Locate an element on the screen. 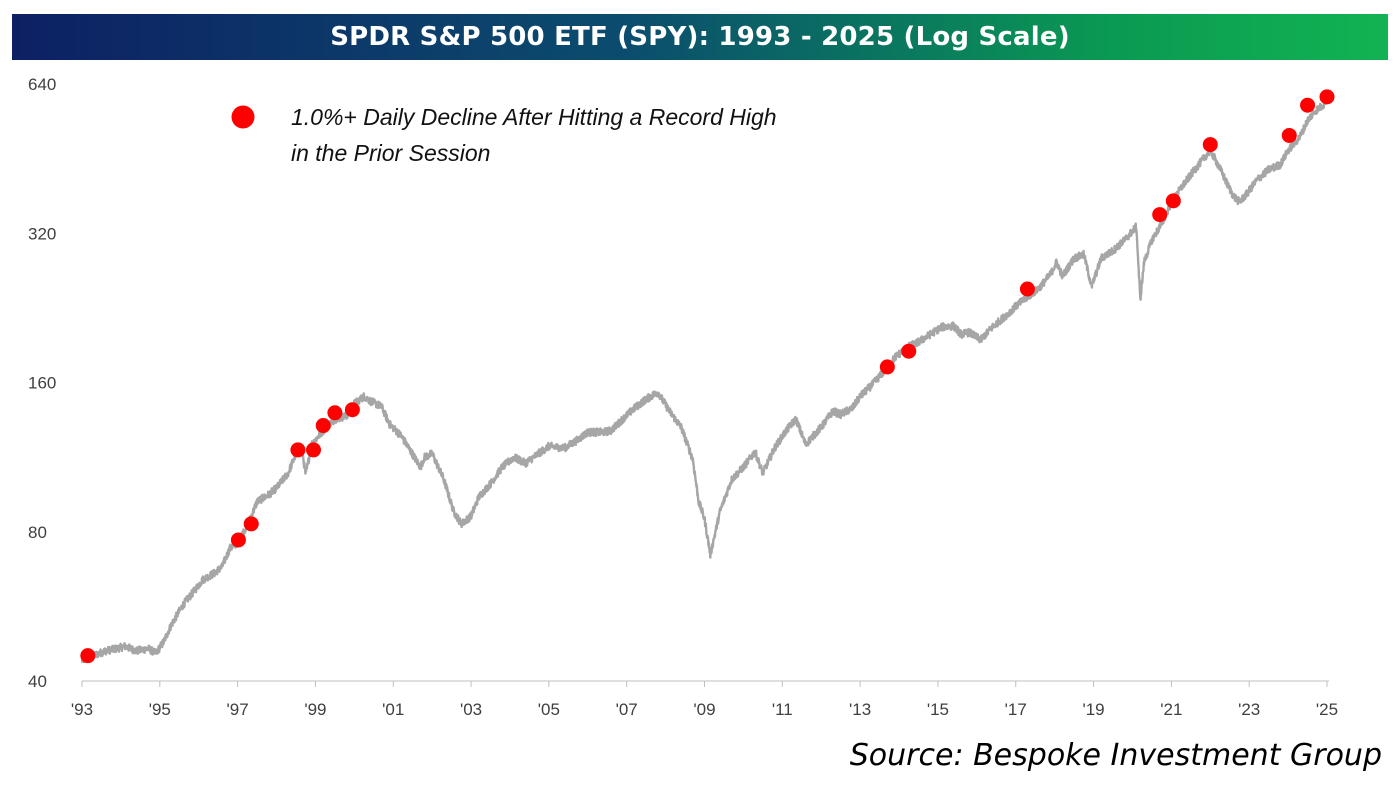 This screenshot has height=805, width=1400. y-tick-label-320: 320 is located at coordinates (42, 233).